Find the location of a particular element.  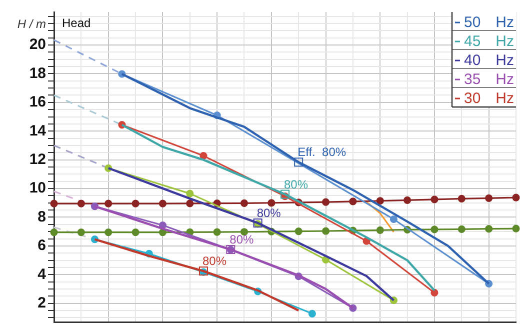

legend-label: 45 Hz is located at coordinates (489, 41).